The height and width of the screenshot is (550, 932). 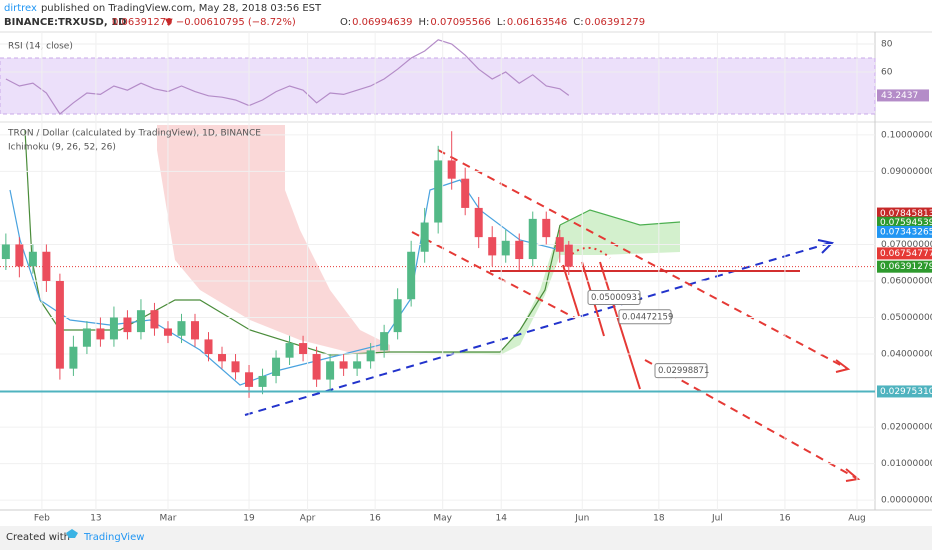 I want to click on x-tick-label: 18, so click(x=659, y=519).